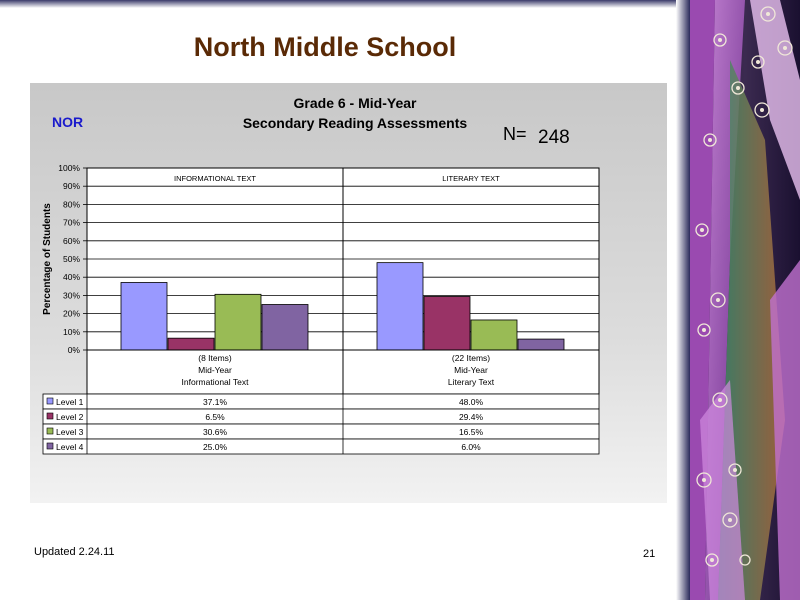  What do you see at coordinates (71, 314) in the screenshot?
I see `y-tick-label: 20%` at bounding box center [71, 314].